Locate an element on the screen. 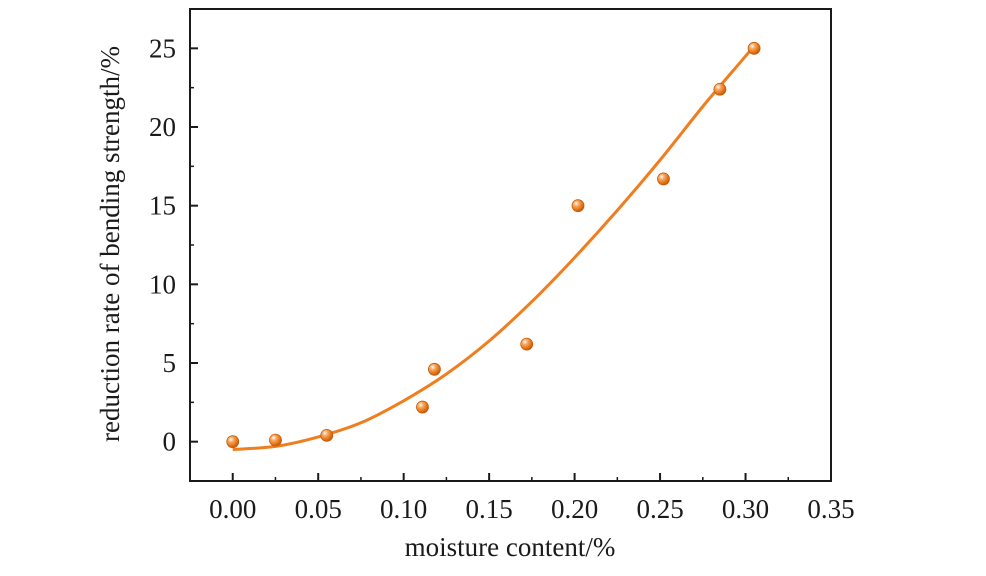 This screenshot has width=986, height=576. y-tick-label: 5 is located at coordinates (170, 363).